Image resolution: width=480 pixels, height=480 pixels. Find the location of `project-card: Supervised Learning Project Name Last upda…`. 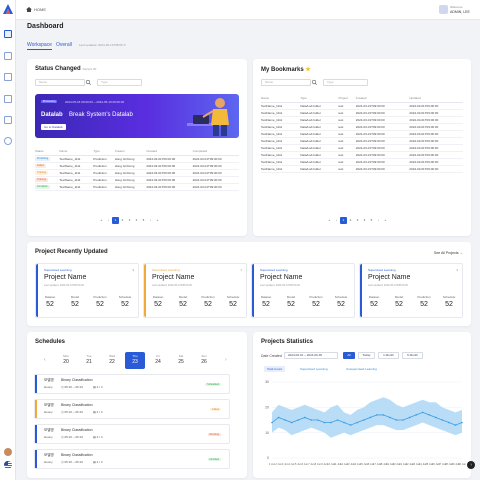

project-card: Supervised Learning Project Name Last upda… is located at coordinates (303, 290).